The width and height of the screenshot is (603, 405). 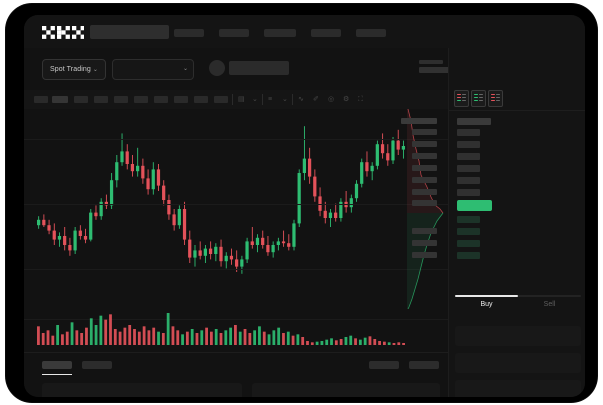 What do you see at coordinates (217, 68) in the screenshot?
I see `avatar` at bounding box center [217, 68].